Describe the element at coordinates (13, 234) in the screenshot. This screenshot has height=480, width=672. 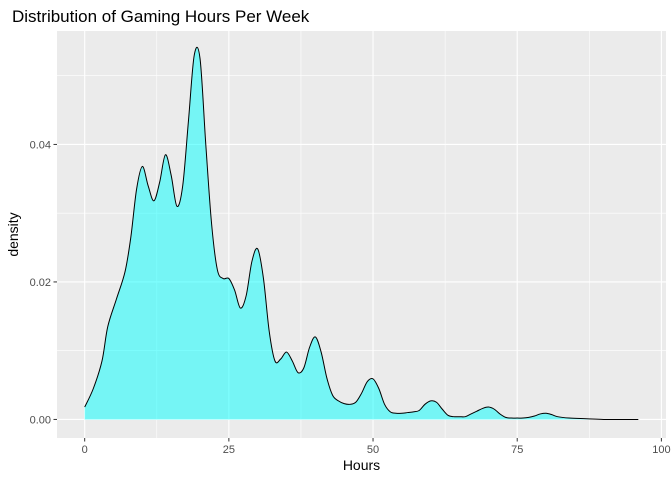
I see `y-axis-title: density` at that location.